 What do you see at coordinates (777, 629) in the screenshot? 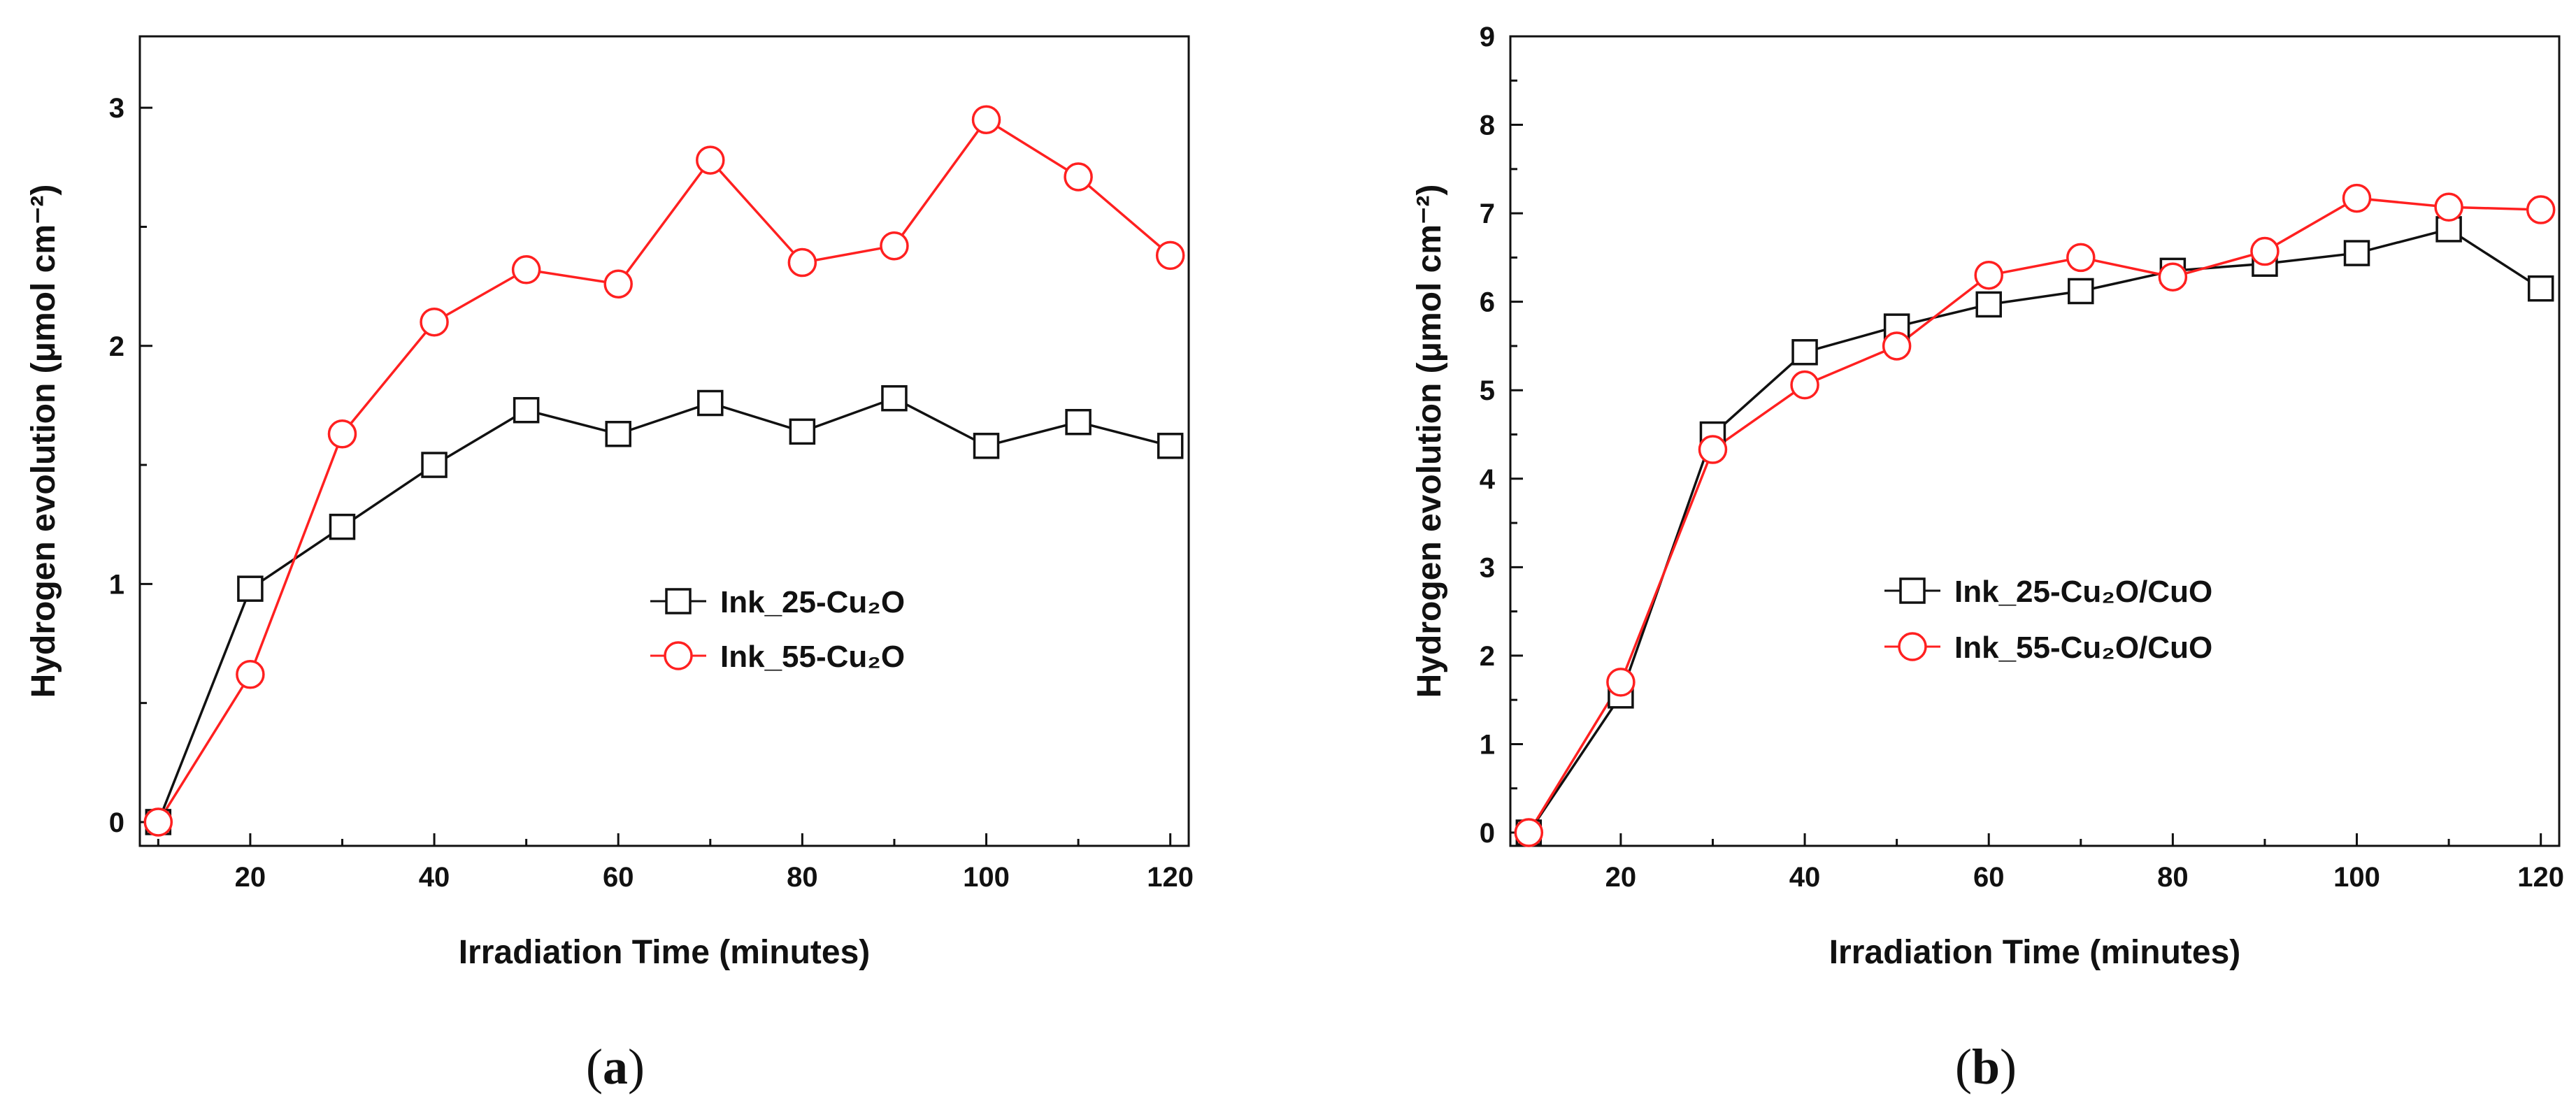
I see `legend-a: Ink_25-Cu₂O Ink_55-Cu₂O` at bounding box center [777, 629].